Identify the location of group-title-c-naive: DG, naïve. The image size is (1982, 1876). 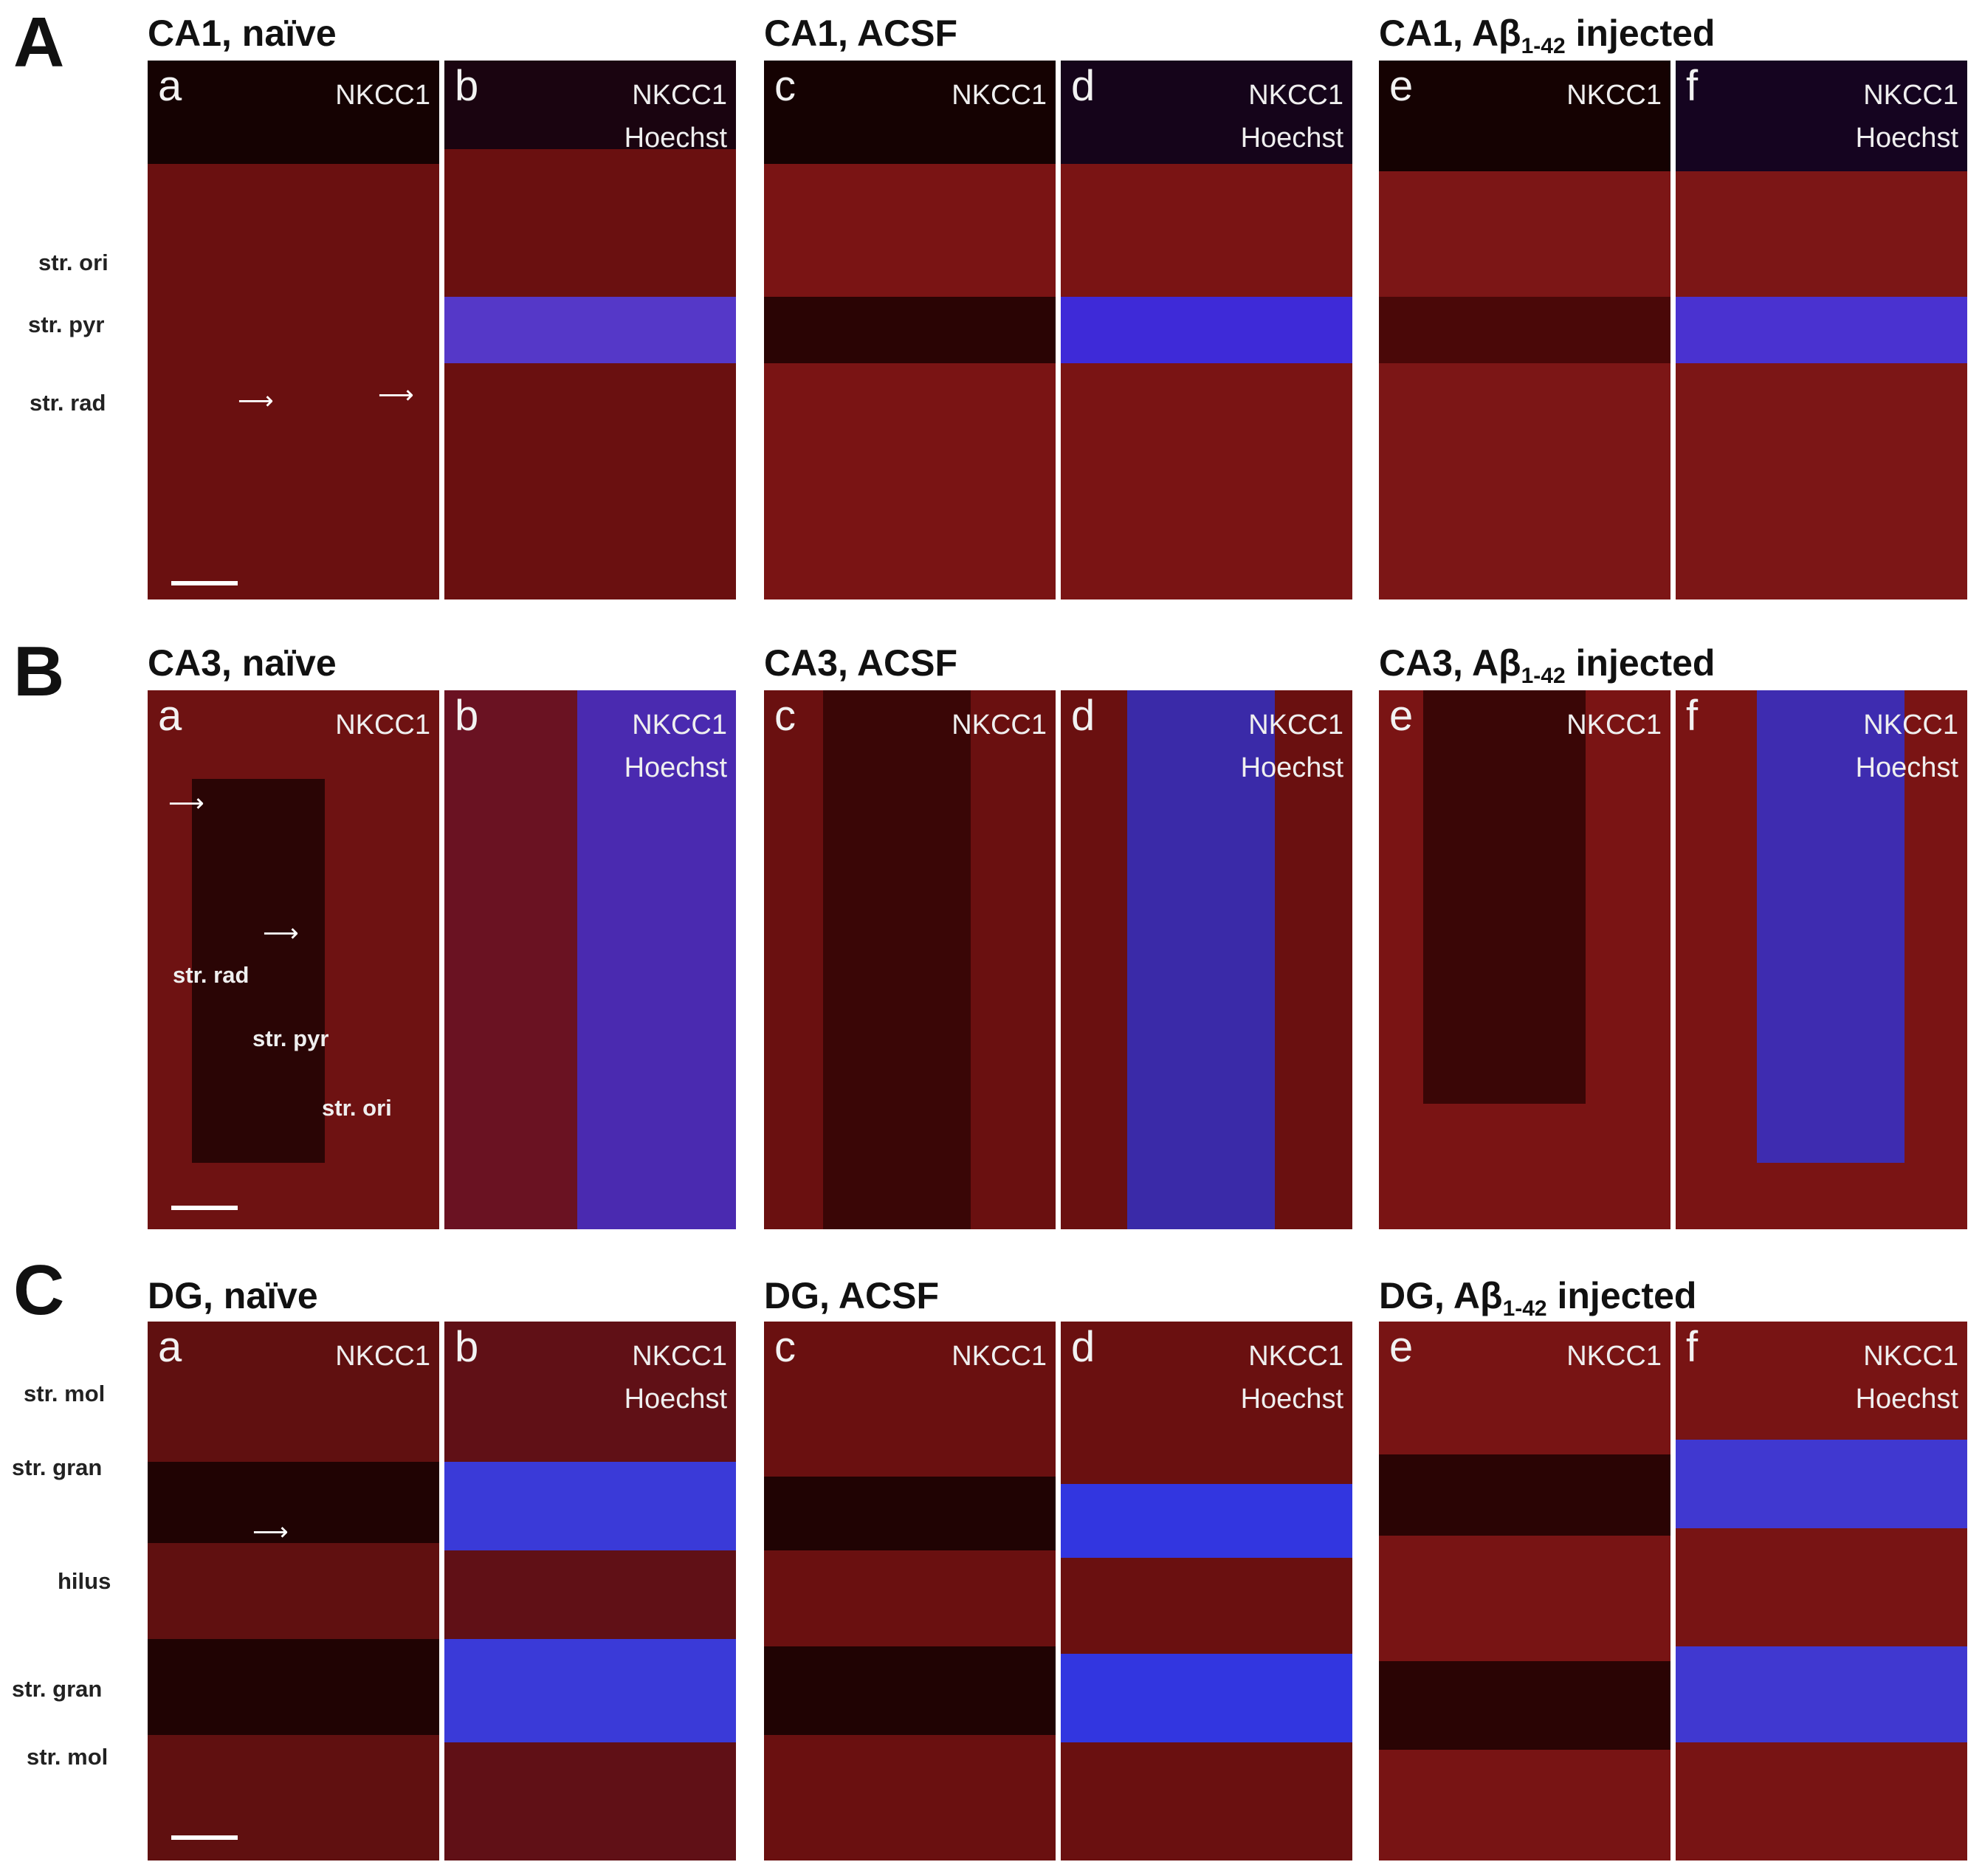
(233, 1296).